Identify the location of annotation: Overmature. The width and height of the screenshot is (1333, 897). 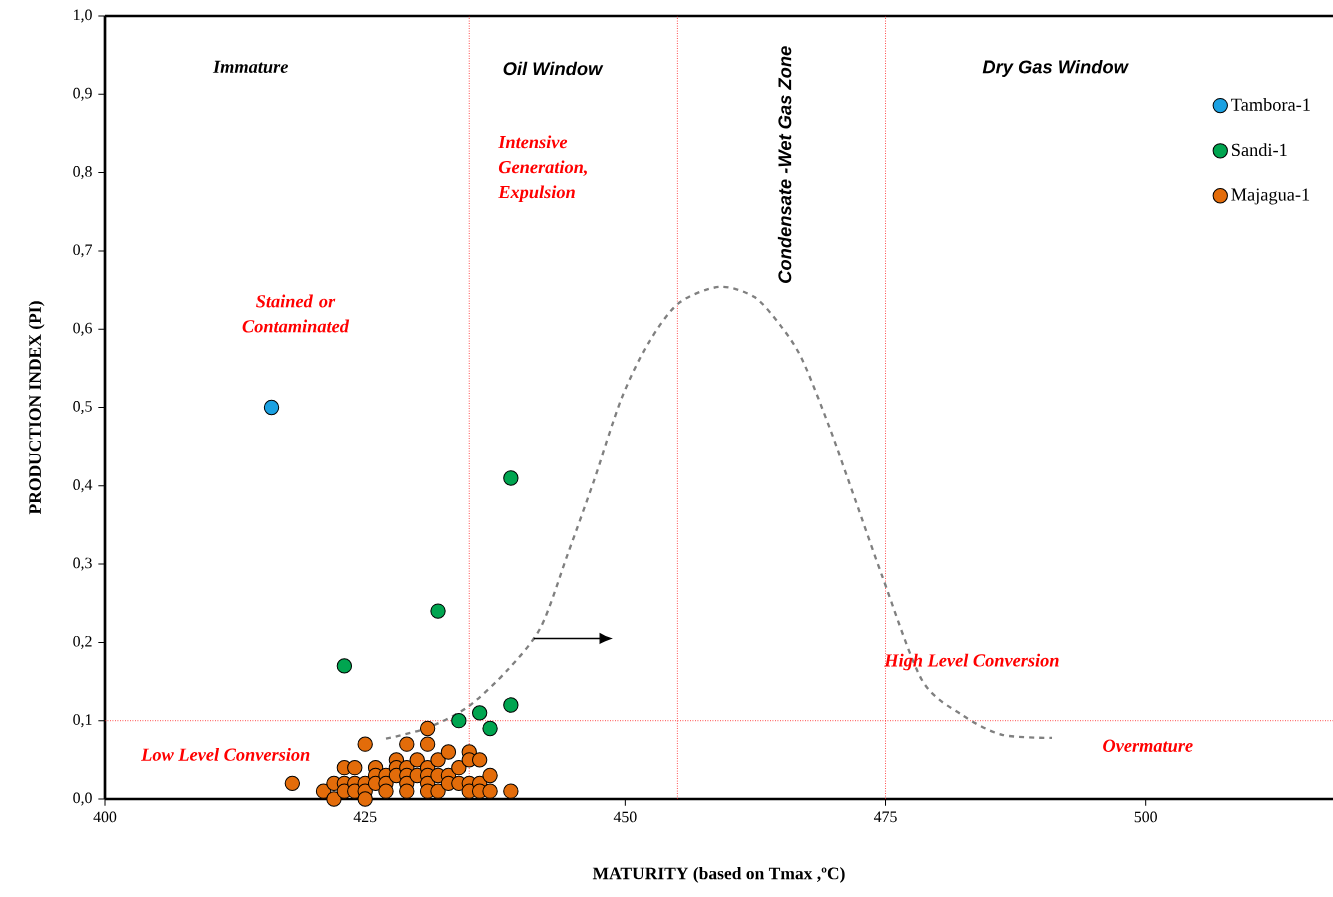
(1148, 745).